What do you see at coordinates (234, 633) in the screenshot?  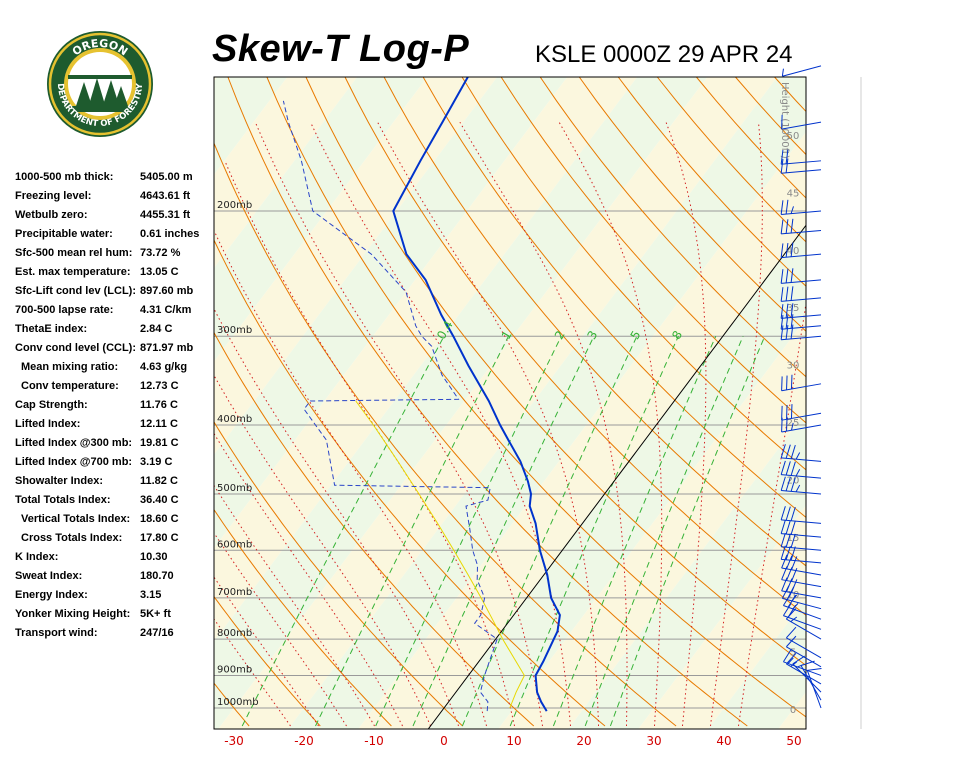 I see `pressure-label: 800mb` at bounding box center [234, 633].